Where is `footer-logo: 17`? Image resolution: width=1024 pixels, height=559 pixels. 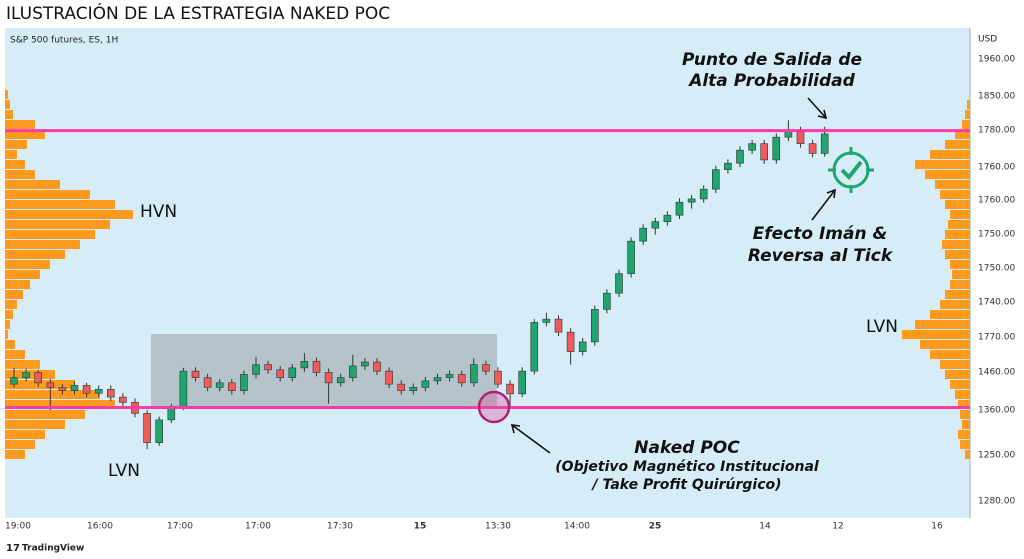
footer-logo: 17 is located at coordinates (13, 548).